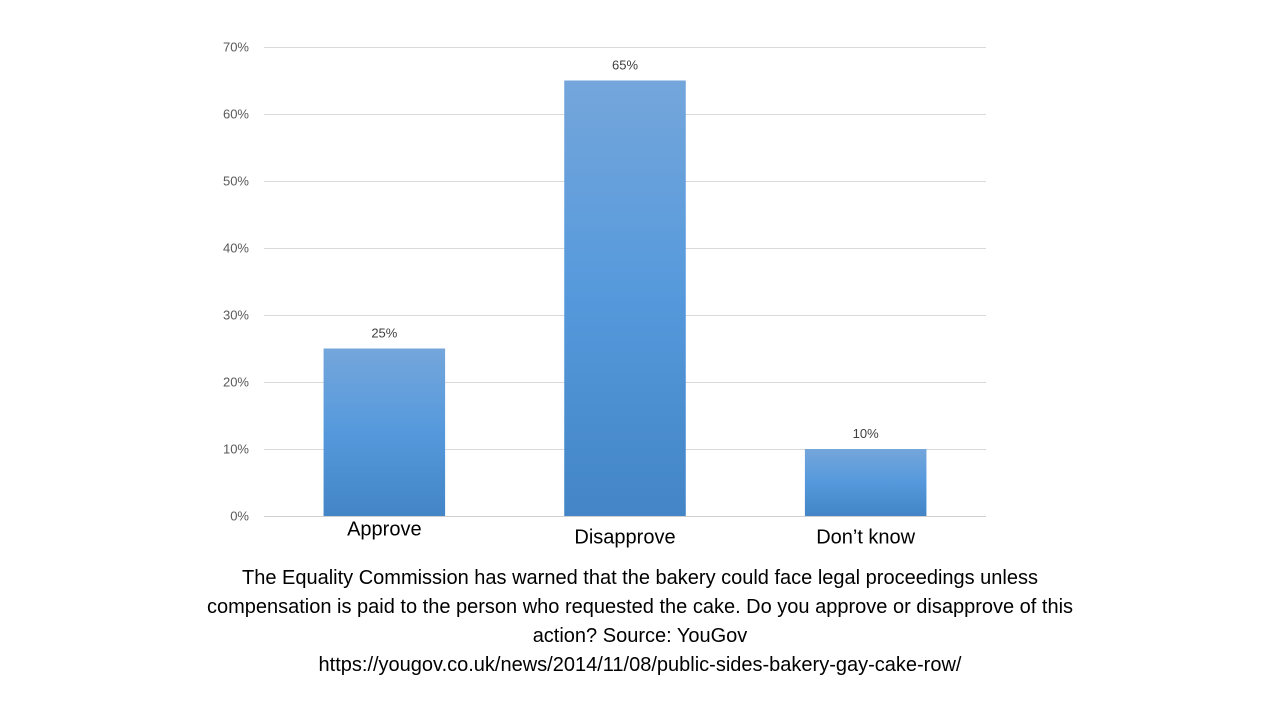 This screenshot has width=1280, height=720. Describe the element at coordinates (624, 537) in the screenshot. I see `category-label: Disapprove` at that location.